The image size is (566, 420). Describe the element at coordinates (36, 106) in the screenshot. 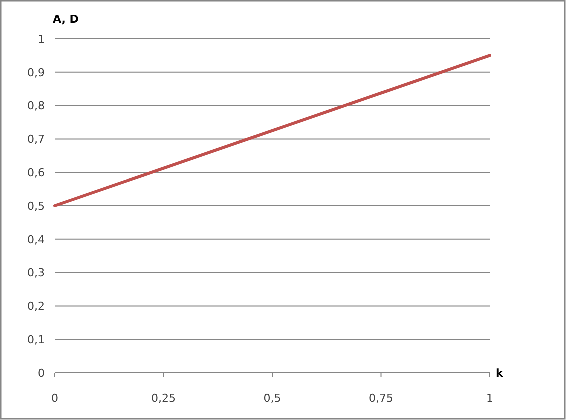

I see `y-tick-label: 0,8` at that location.